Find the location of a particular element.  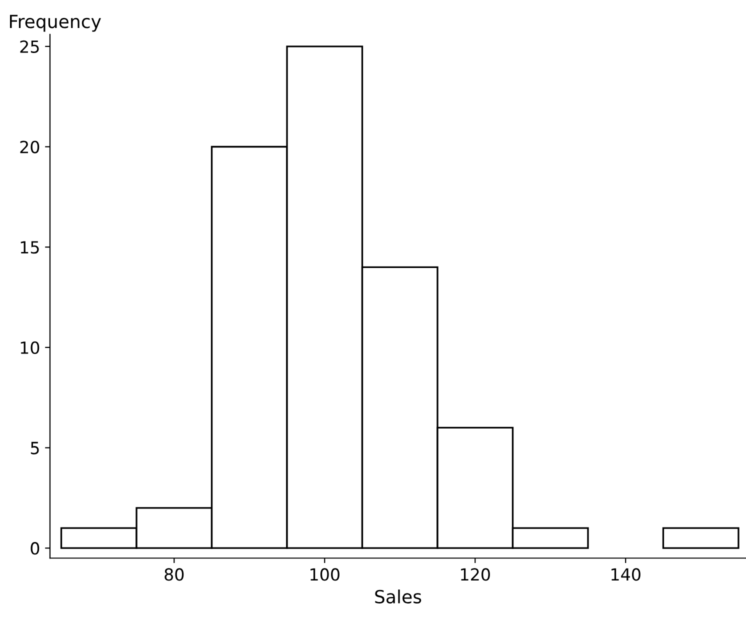

x-tick-label: 80 is located at coordinates (174, 574).